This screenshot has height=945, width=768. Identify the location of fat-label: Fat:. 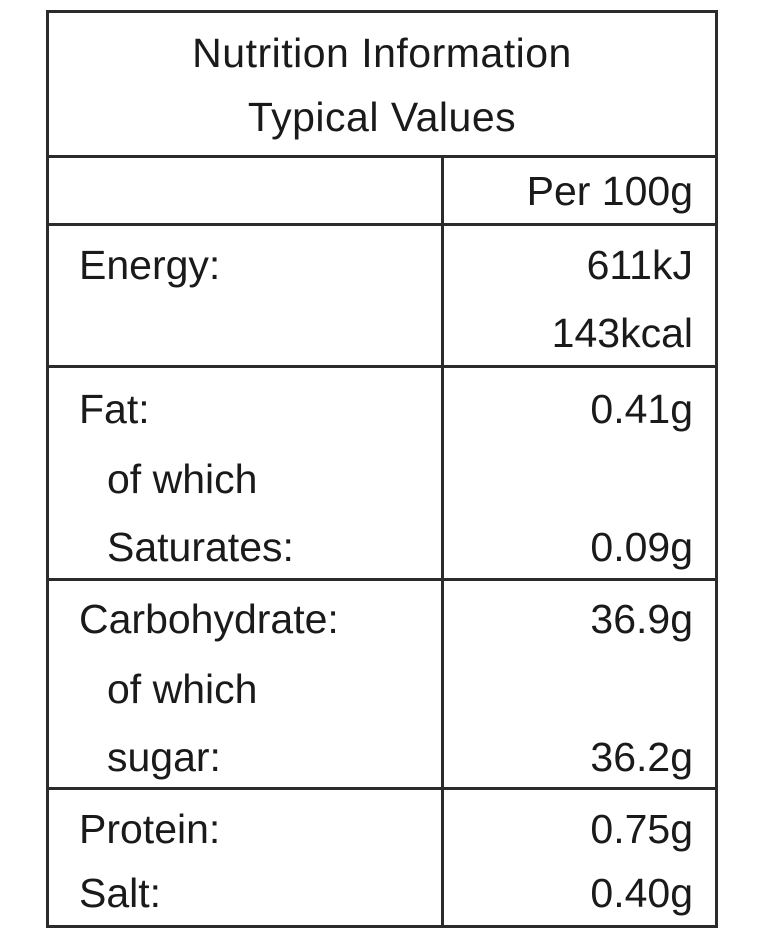
(114, 409).